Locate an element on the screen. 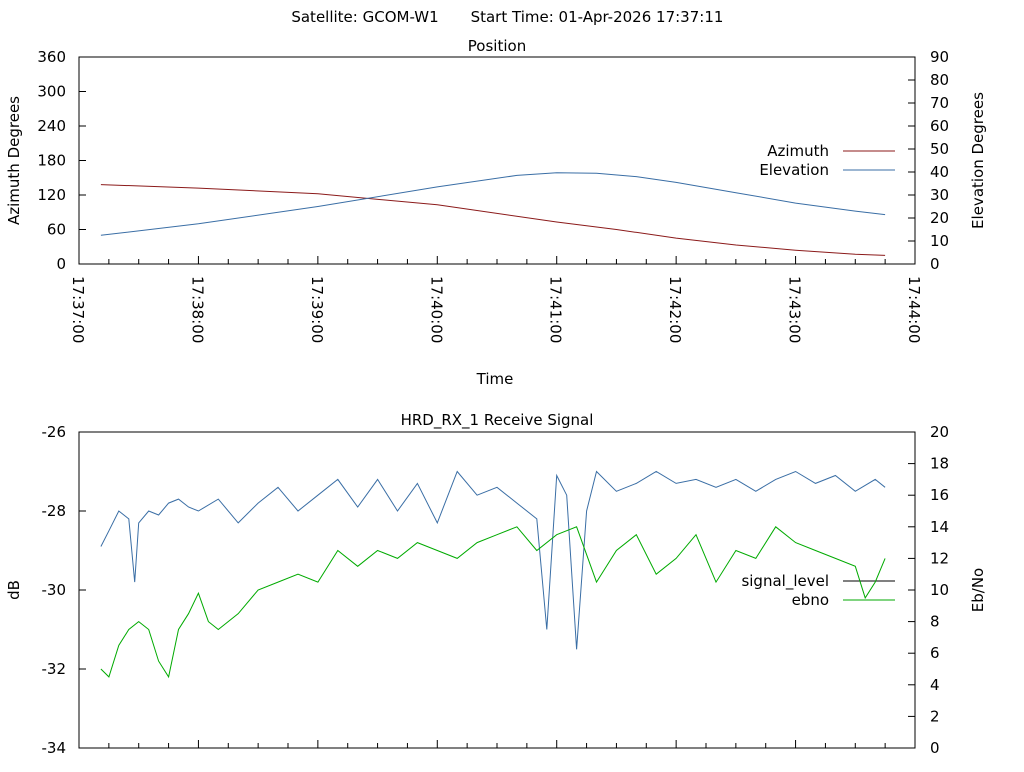 Image resolution: width=1024 pixels, height=772 pixels. y-left-tick-label: 60 is located at coordinates (56, 230).